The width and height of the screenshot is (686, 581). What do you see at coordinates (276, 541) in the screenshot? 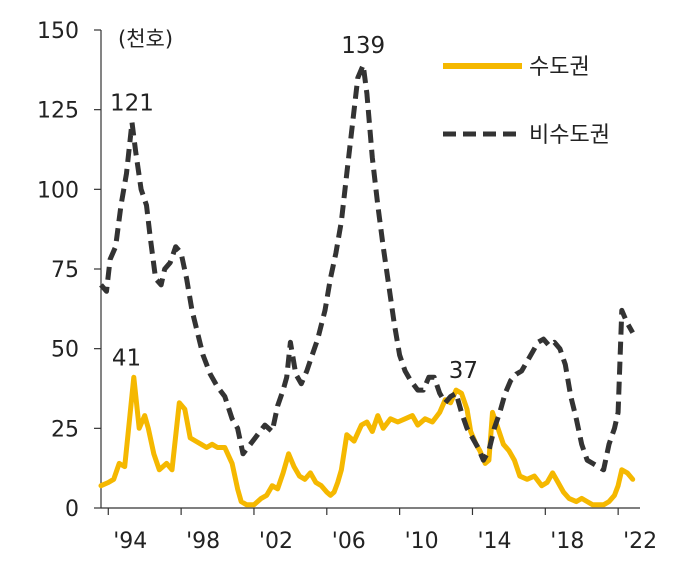
I see `x-tick-label: '02` at bounding box center [276, 541].